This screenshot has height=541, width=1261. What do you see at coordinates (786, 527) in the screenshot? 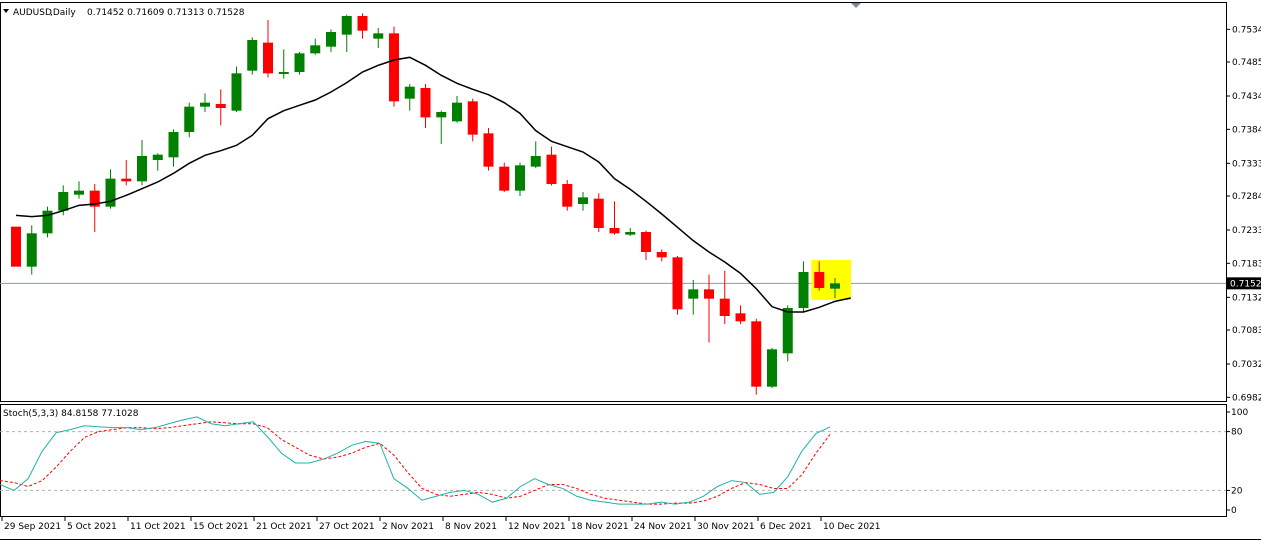
I see `time-tick-label: 6 Dec 2021` at bounding box center [786, 527].